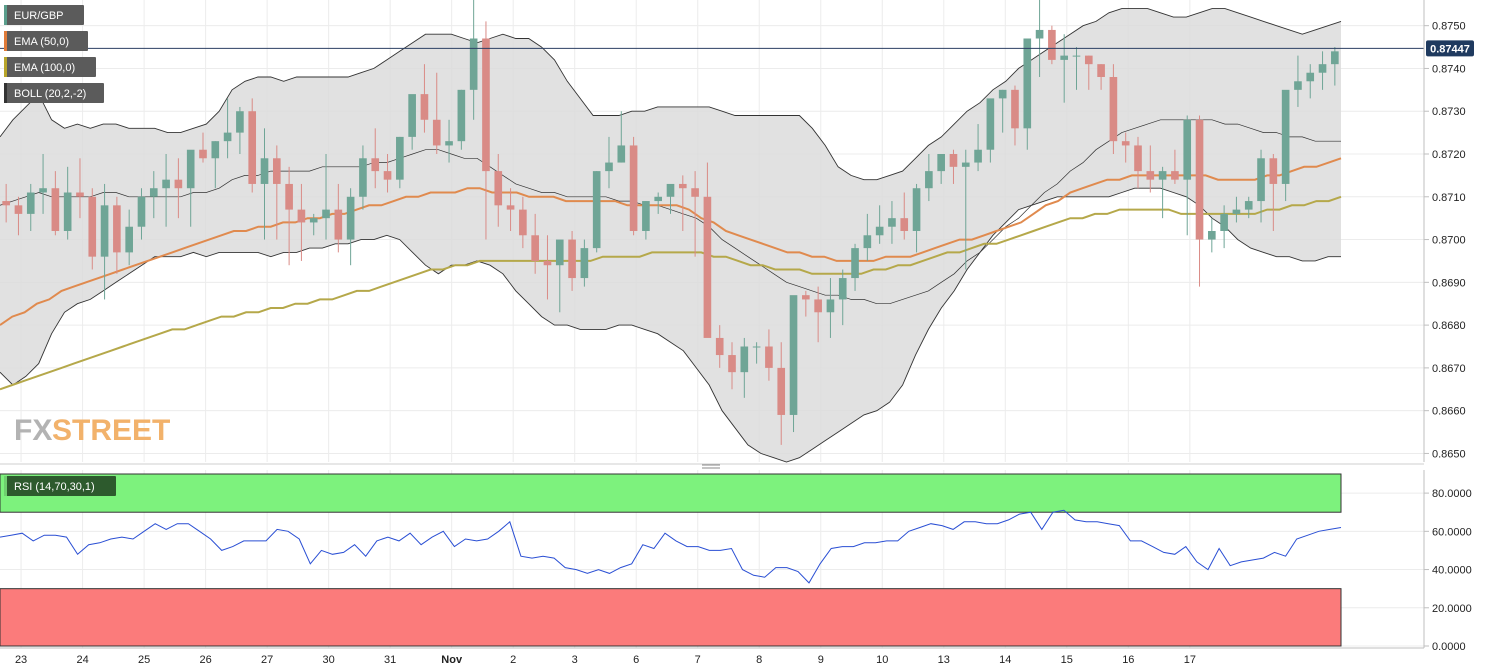  What do you see at coordinates (390, 660) in the screenshot?
I see `x-tick-label: 31` at bounding box center [390, 660].